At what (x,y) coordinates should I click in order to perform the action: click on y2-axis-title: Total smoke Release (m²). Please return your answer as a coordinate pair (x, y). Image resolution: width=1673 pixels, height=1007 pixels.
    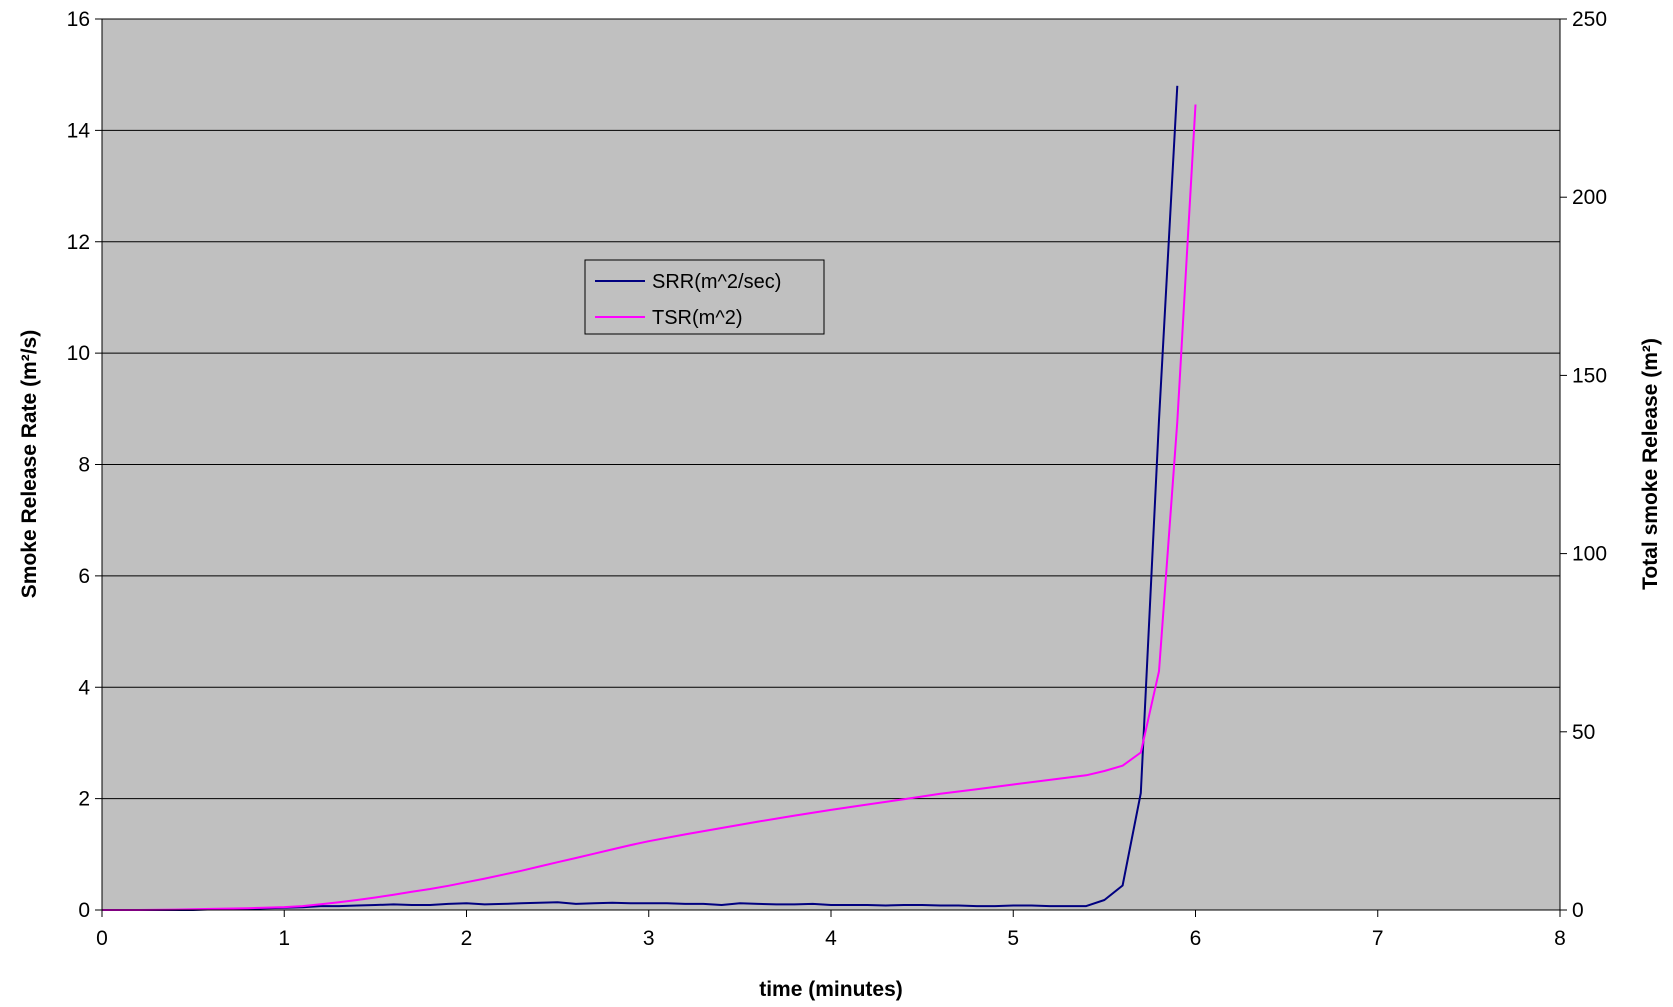
    Looking at the image, I should click on (1650, 464).